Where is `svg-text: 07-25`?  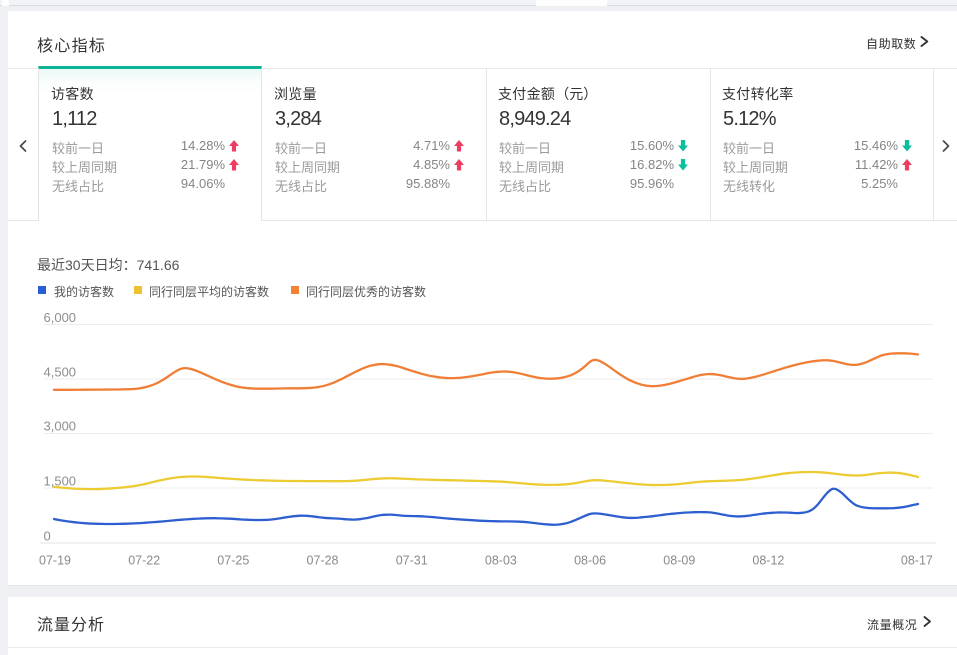 svg-text: 07-25 is located at coordinates (233, 561).